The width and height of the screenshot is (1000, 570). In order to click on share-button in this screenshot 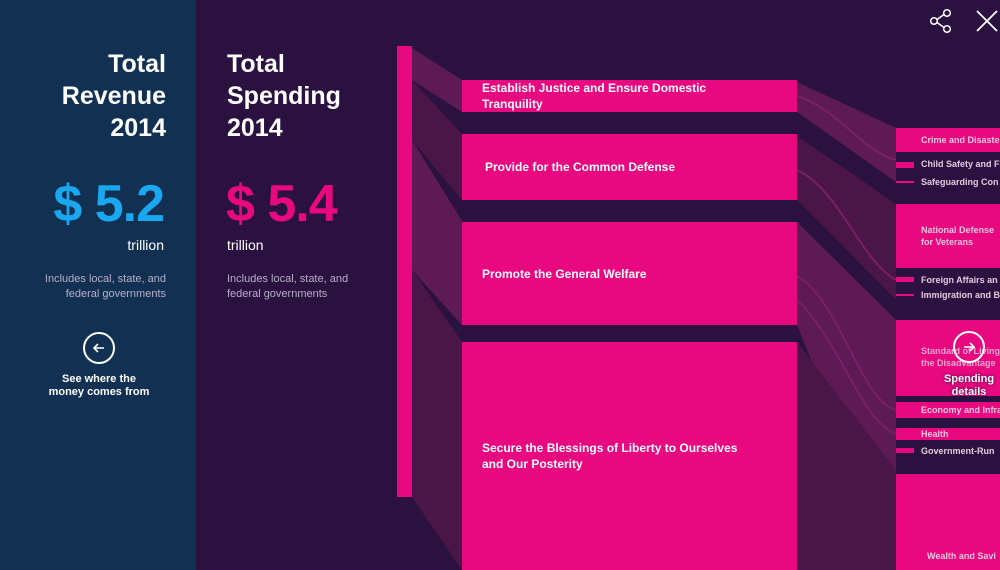, I will do `click(941, 21)`.